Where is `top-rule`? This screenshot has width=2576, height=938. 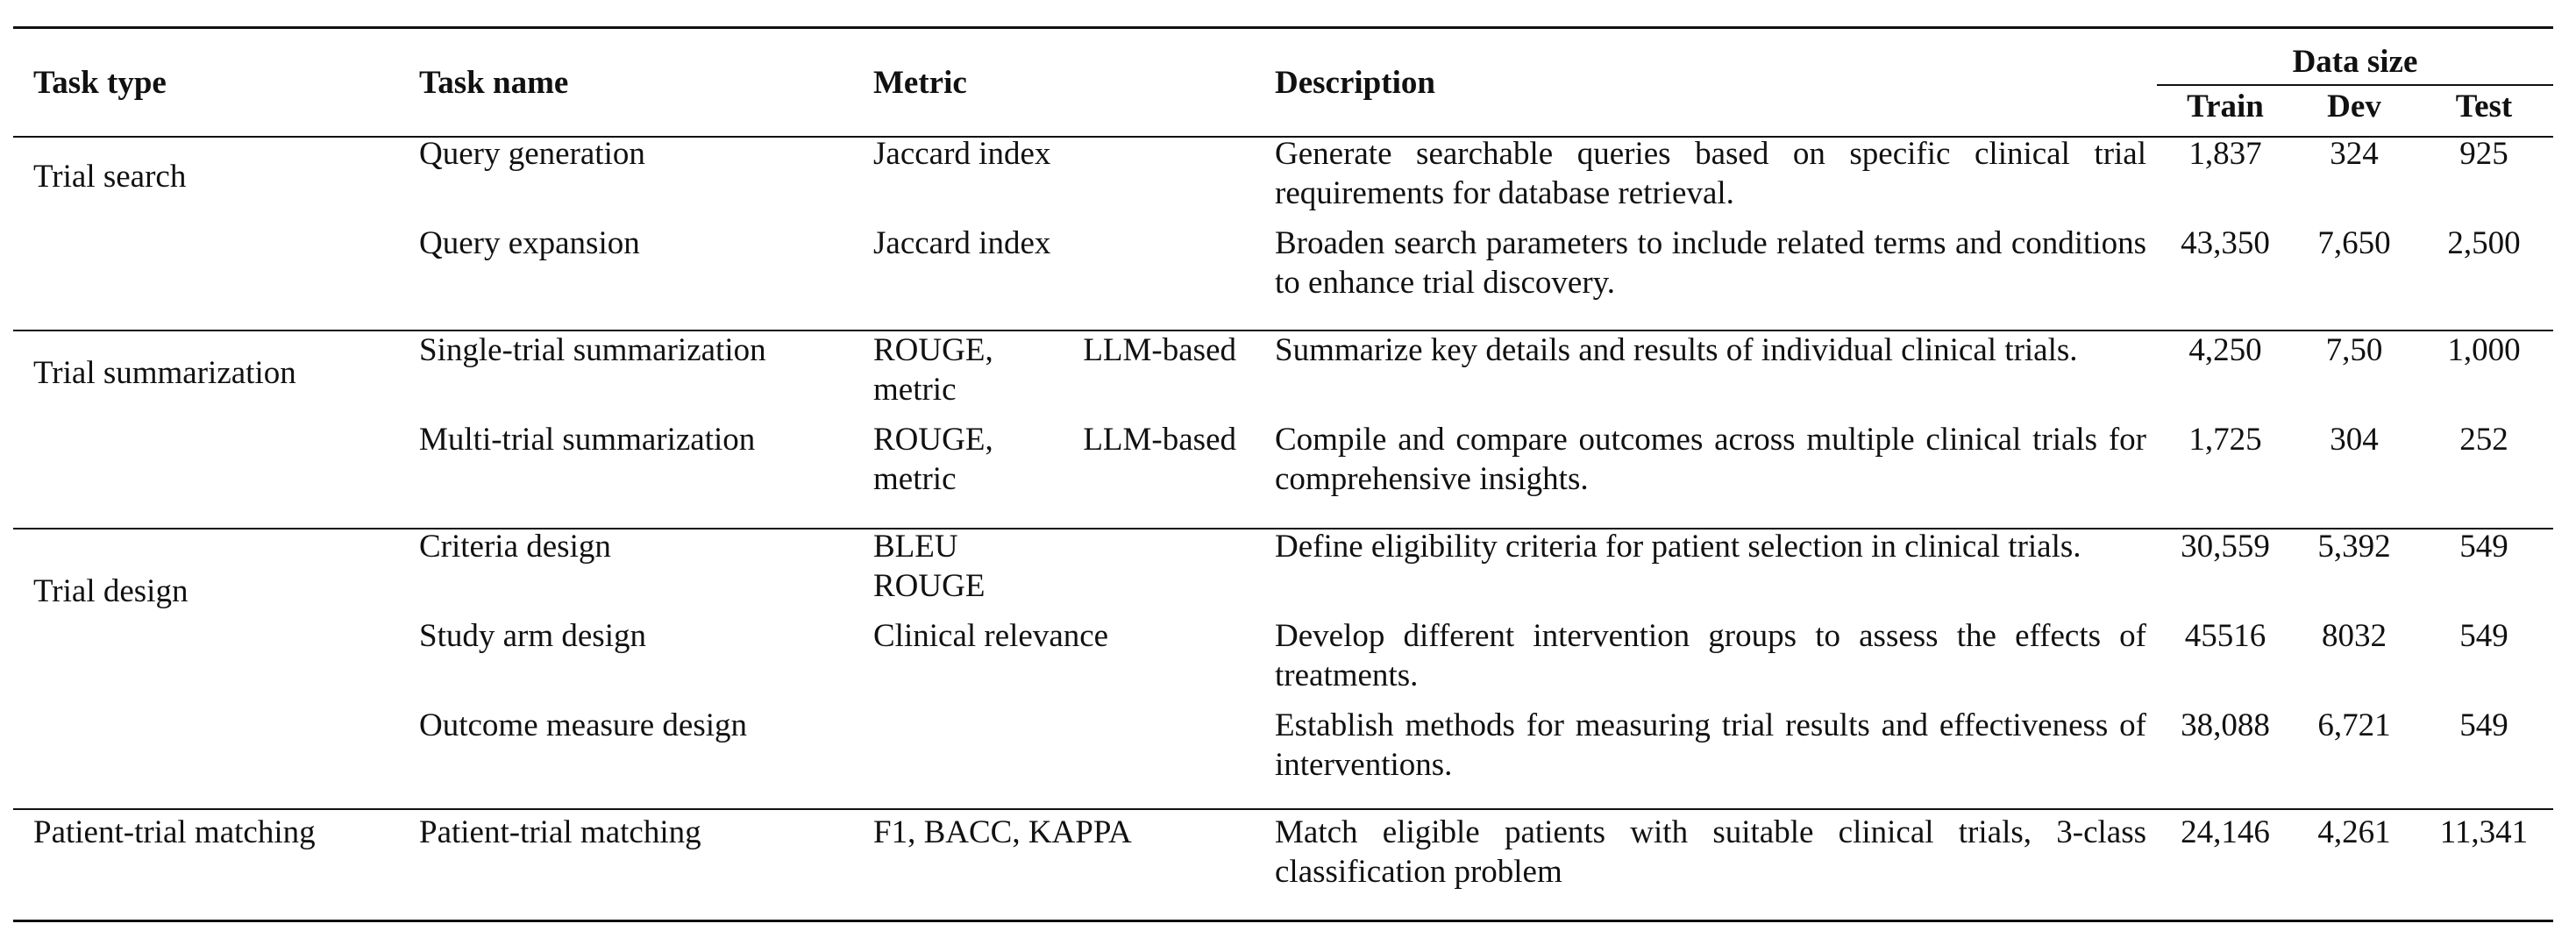 top-rule is located at coordinates (1283, 27).